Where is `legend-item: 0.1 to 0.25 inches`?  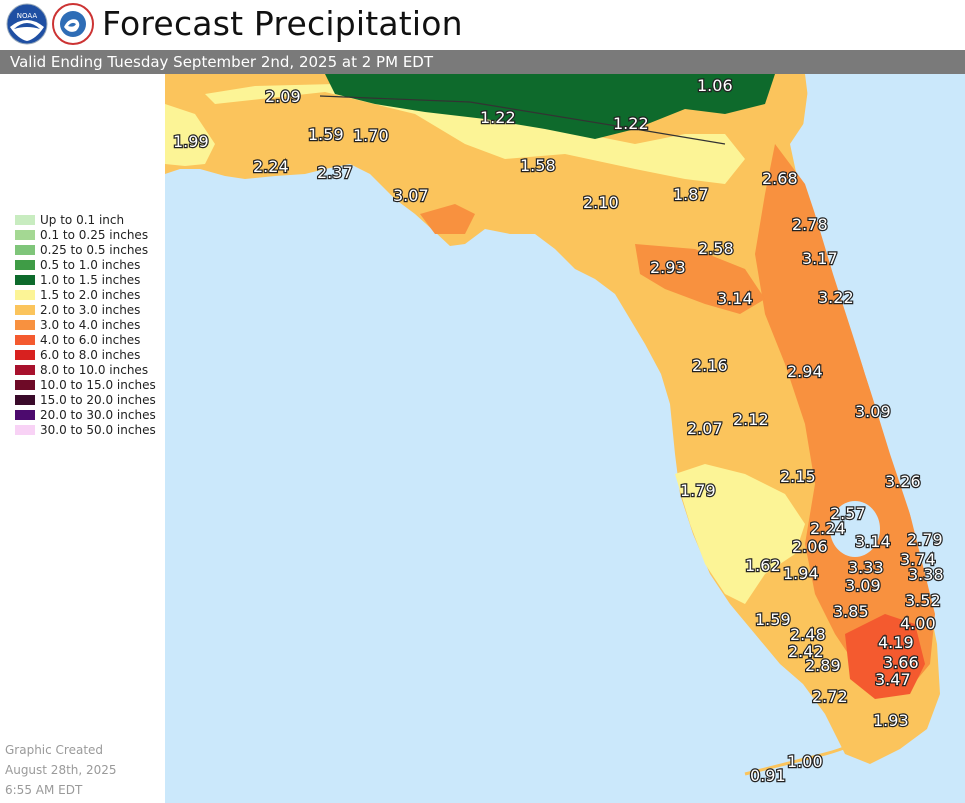
legend-item: 0.1 to 0.25 inches is located at coordinates (90, 235).